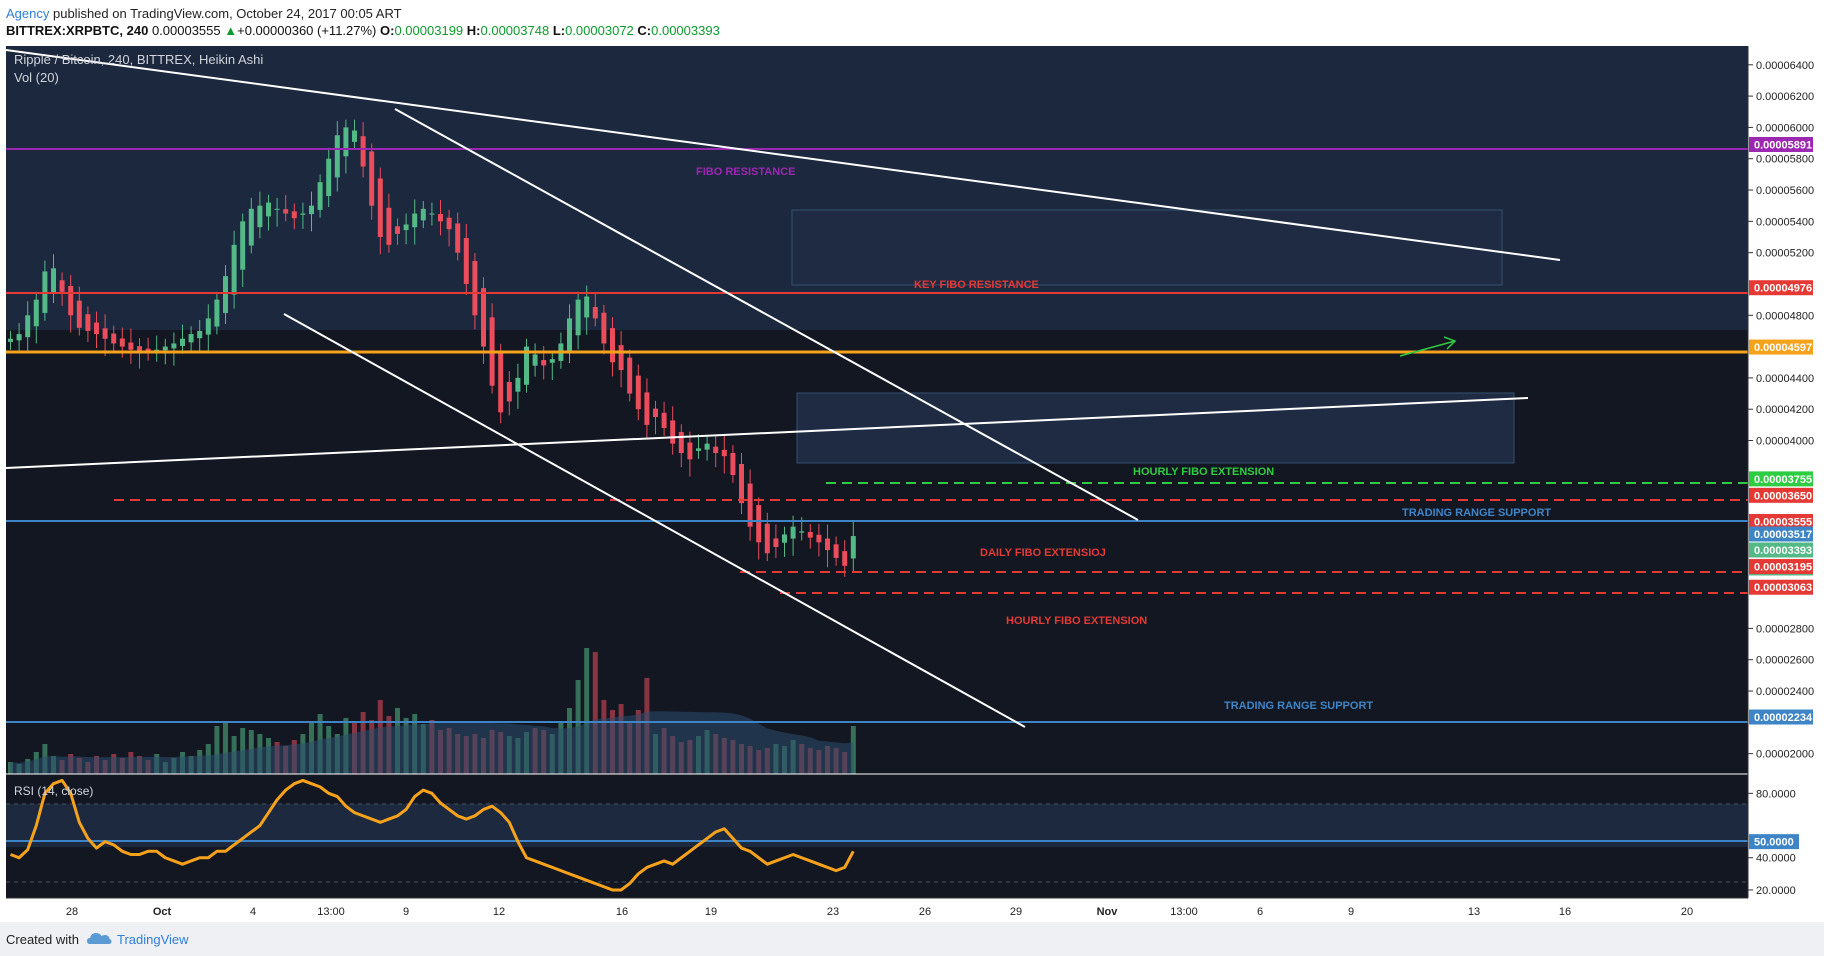 This screenshot has width=1824, height=956. Describe the element at coordinates (1783, 523) in the screenshot. I see `price-badge-label: 0.00003555` at that location.